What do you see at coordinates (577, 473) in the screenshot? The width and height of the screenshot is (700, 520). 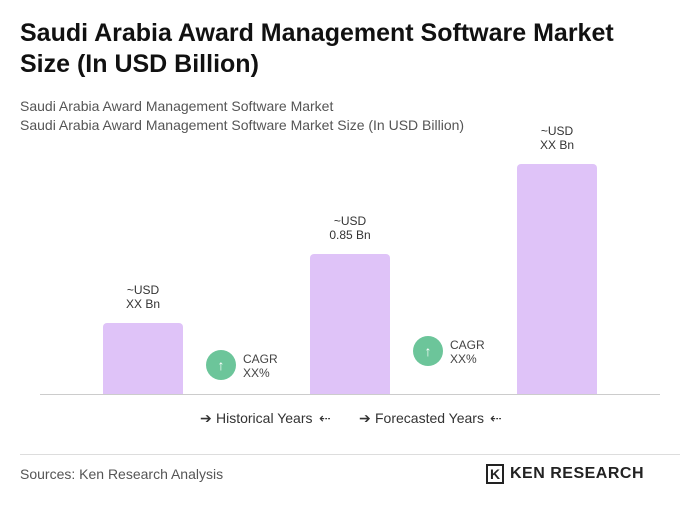 I see `logo: KEN RESEARCH` at bounding box center [577, 473].